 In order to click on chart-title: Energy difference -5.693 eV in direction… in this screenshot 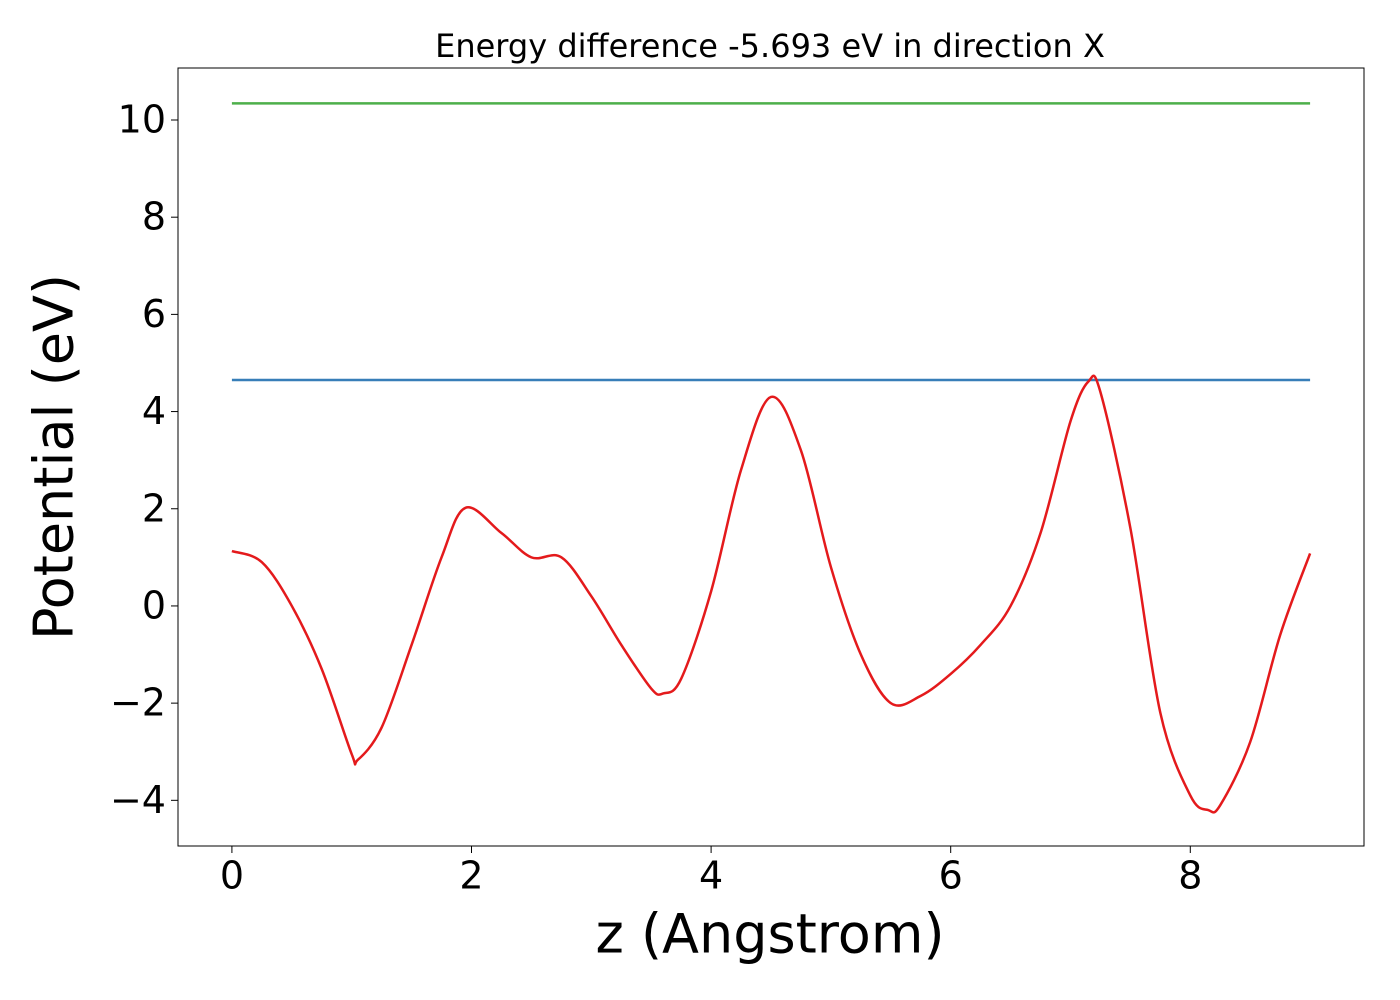, I will do `click(770, 46)`.